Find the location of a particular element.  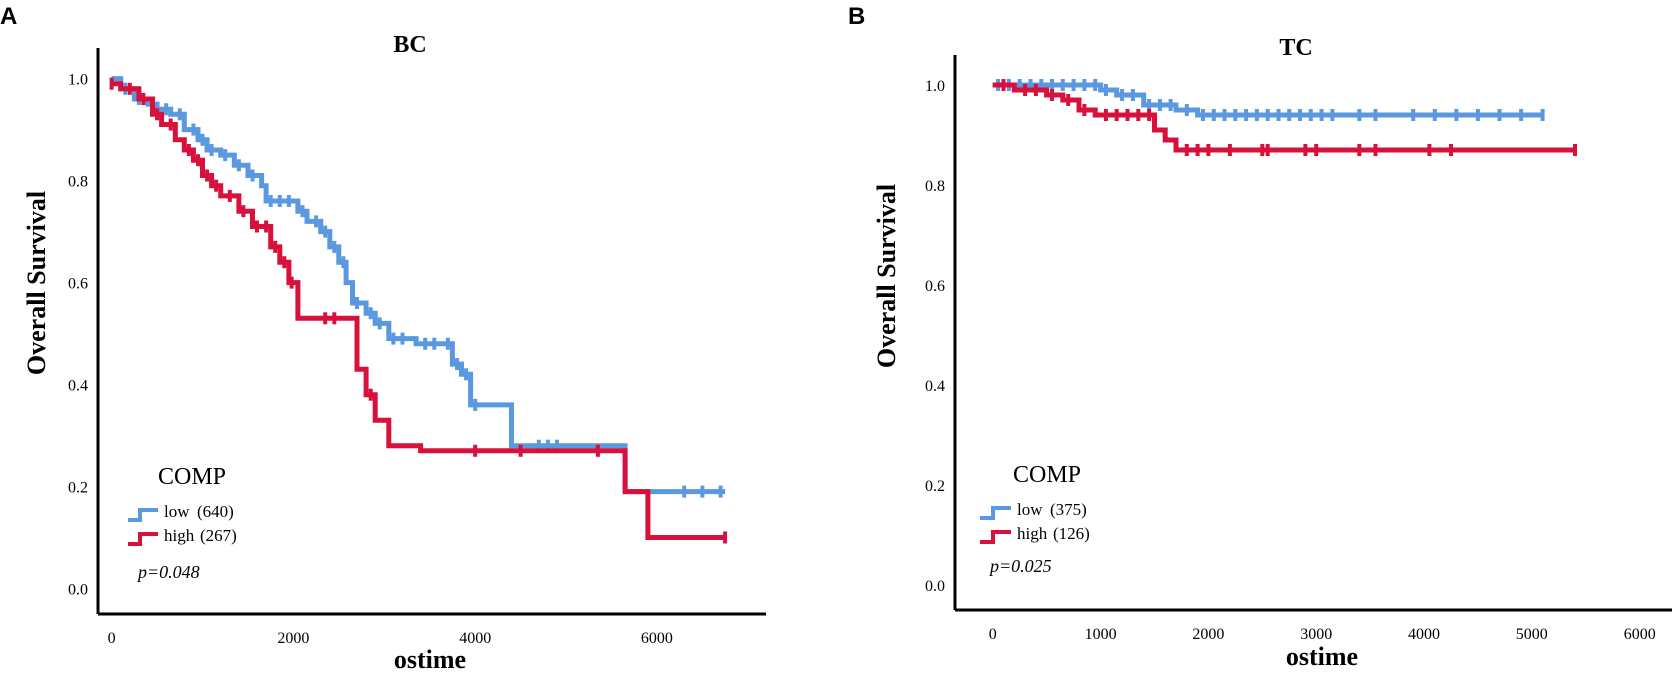

legend-entry-low: low (375) is located at coordinates (1033, 510).